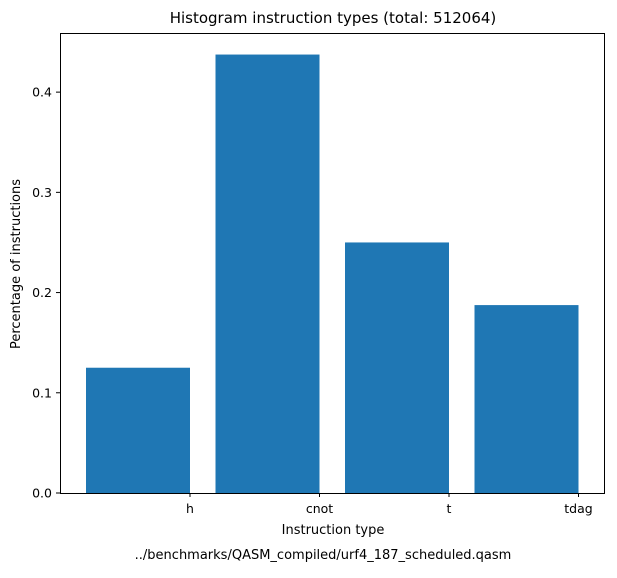 Image resolution: width=617 pixels, height=578 pixels. What do you see at coordinates (42, 92) in the screenshot?
I see `y-tick-label: 0.4` at bounding box center [42, 92].